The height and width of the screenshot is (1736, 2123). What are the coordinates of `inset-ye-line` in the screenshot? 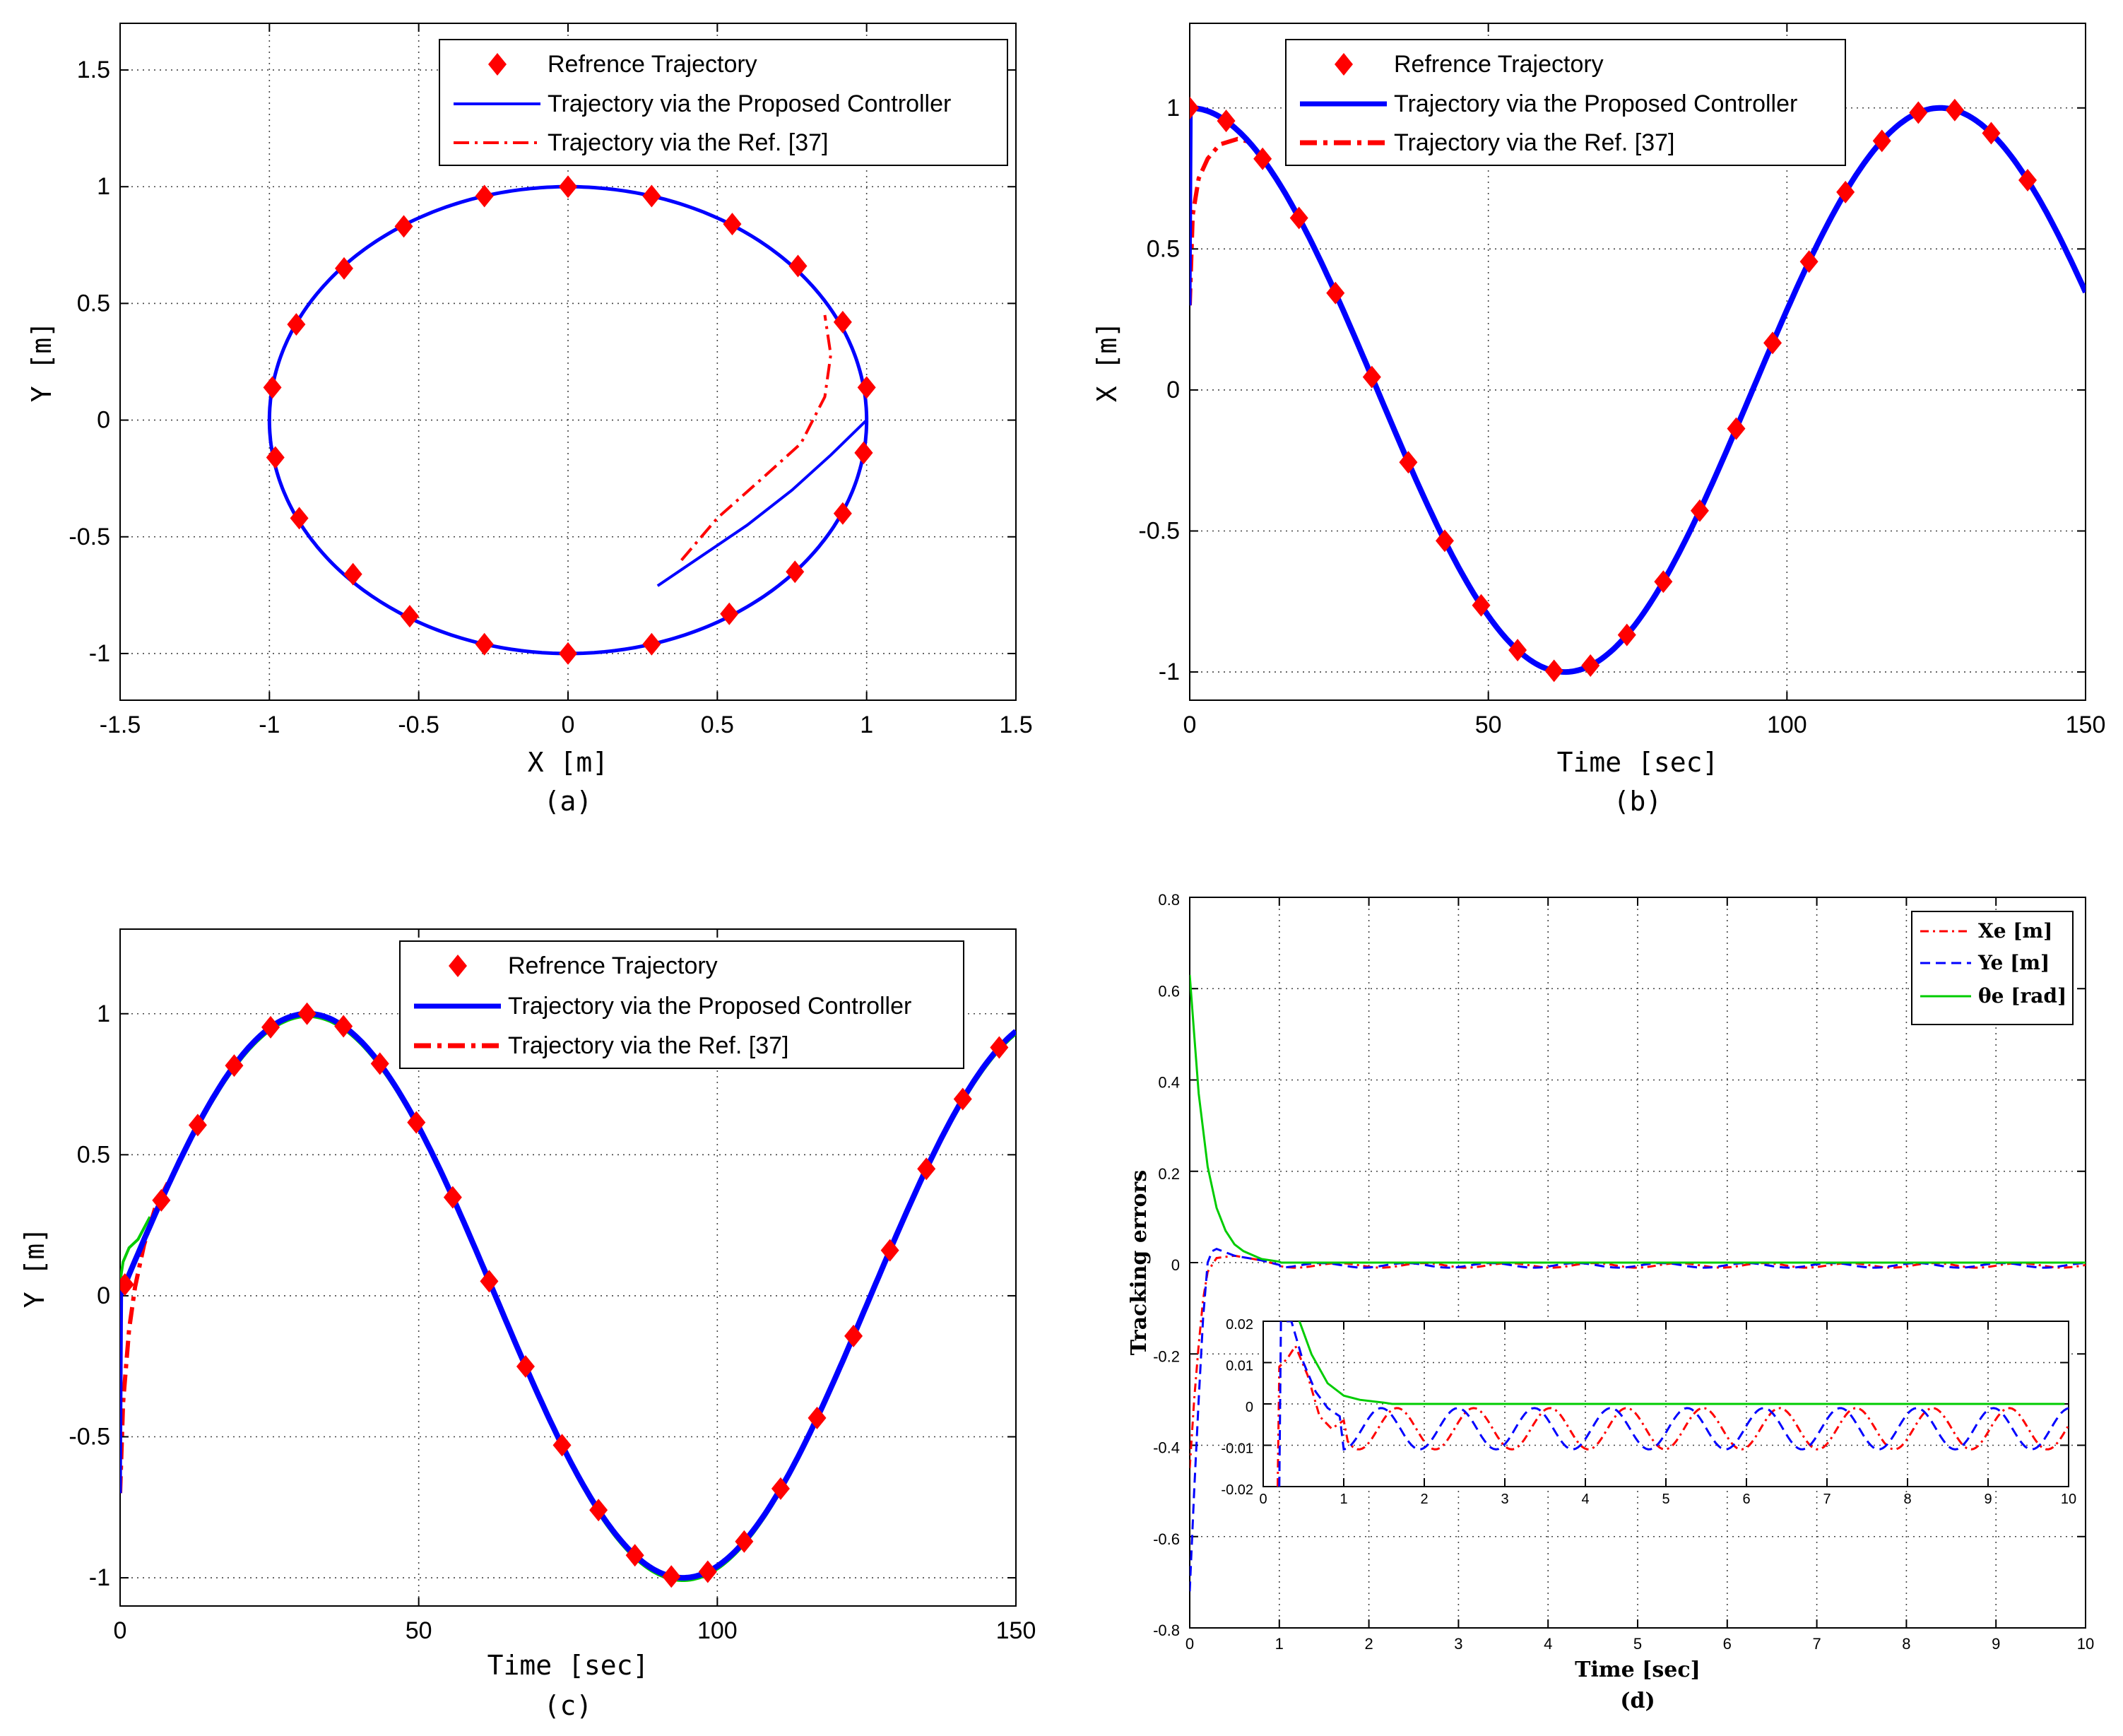 It's located at (1673, 1404).